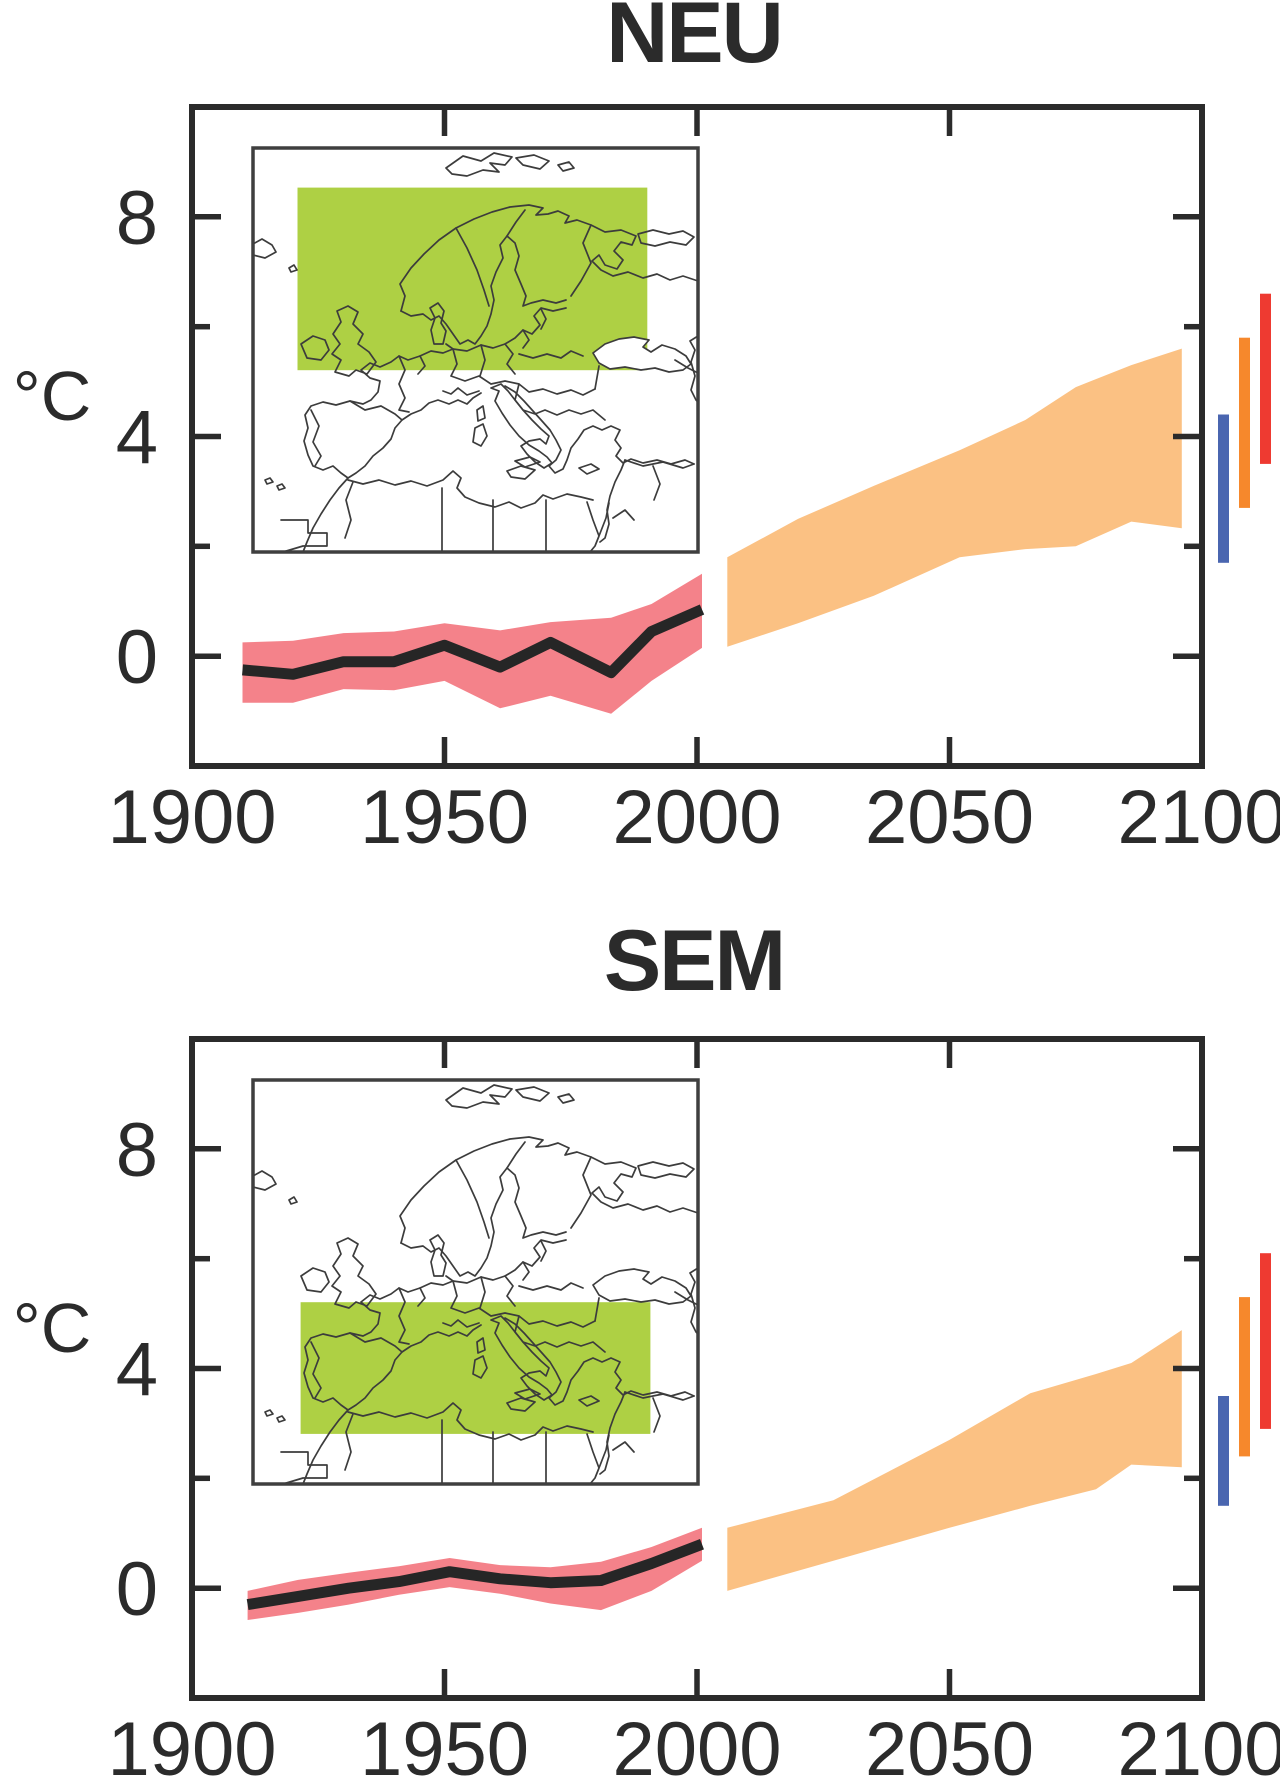  I want to click on y-axis-unit-label-neu: °C, so click(52, 396).